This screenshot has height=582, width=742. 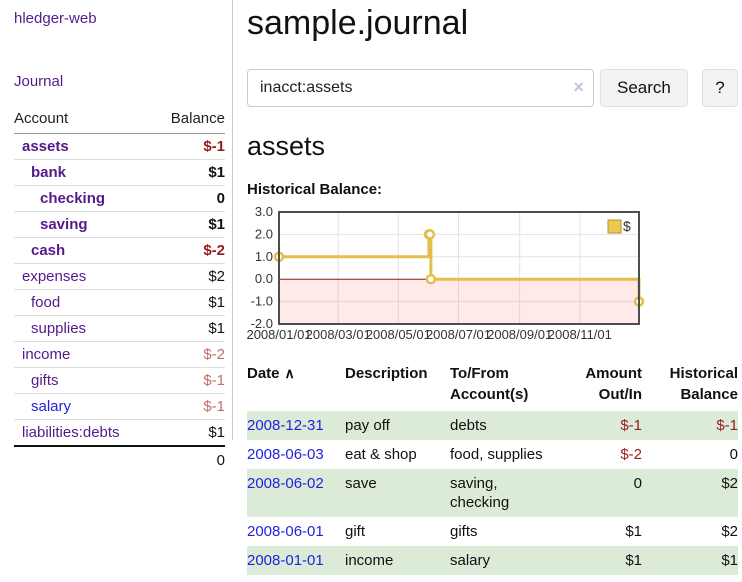 What do you see at coordinates (644, 88) in the screenshot?
I see `search-button: Search` at bounding box center [644, 88].